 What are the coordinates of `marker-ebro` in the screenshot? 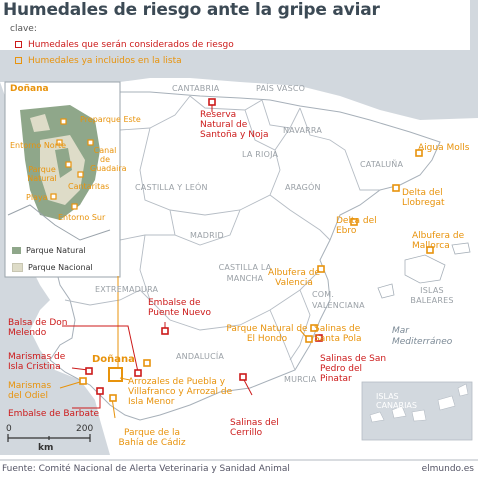 It's located at (354, 222).